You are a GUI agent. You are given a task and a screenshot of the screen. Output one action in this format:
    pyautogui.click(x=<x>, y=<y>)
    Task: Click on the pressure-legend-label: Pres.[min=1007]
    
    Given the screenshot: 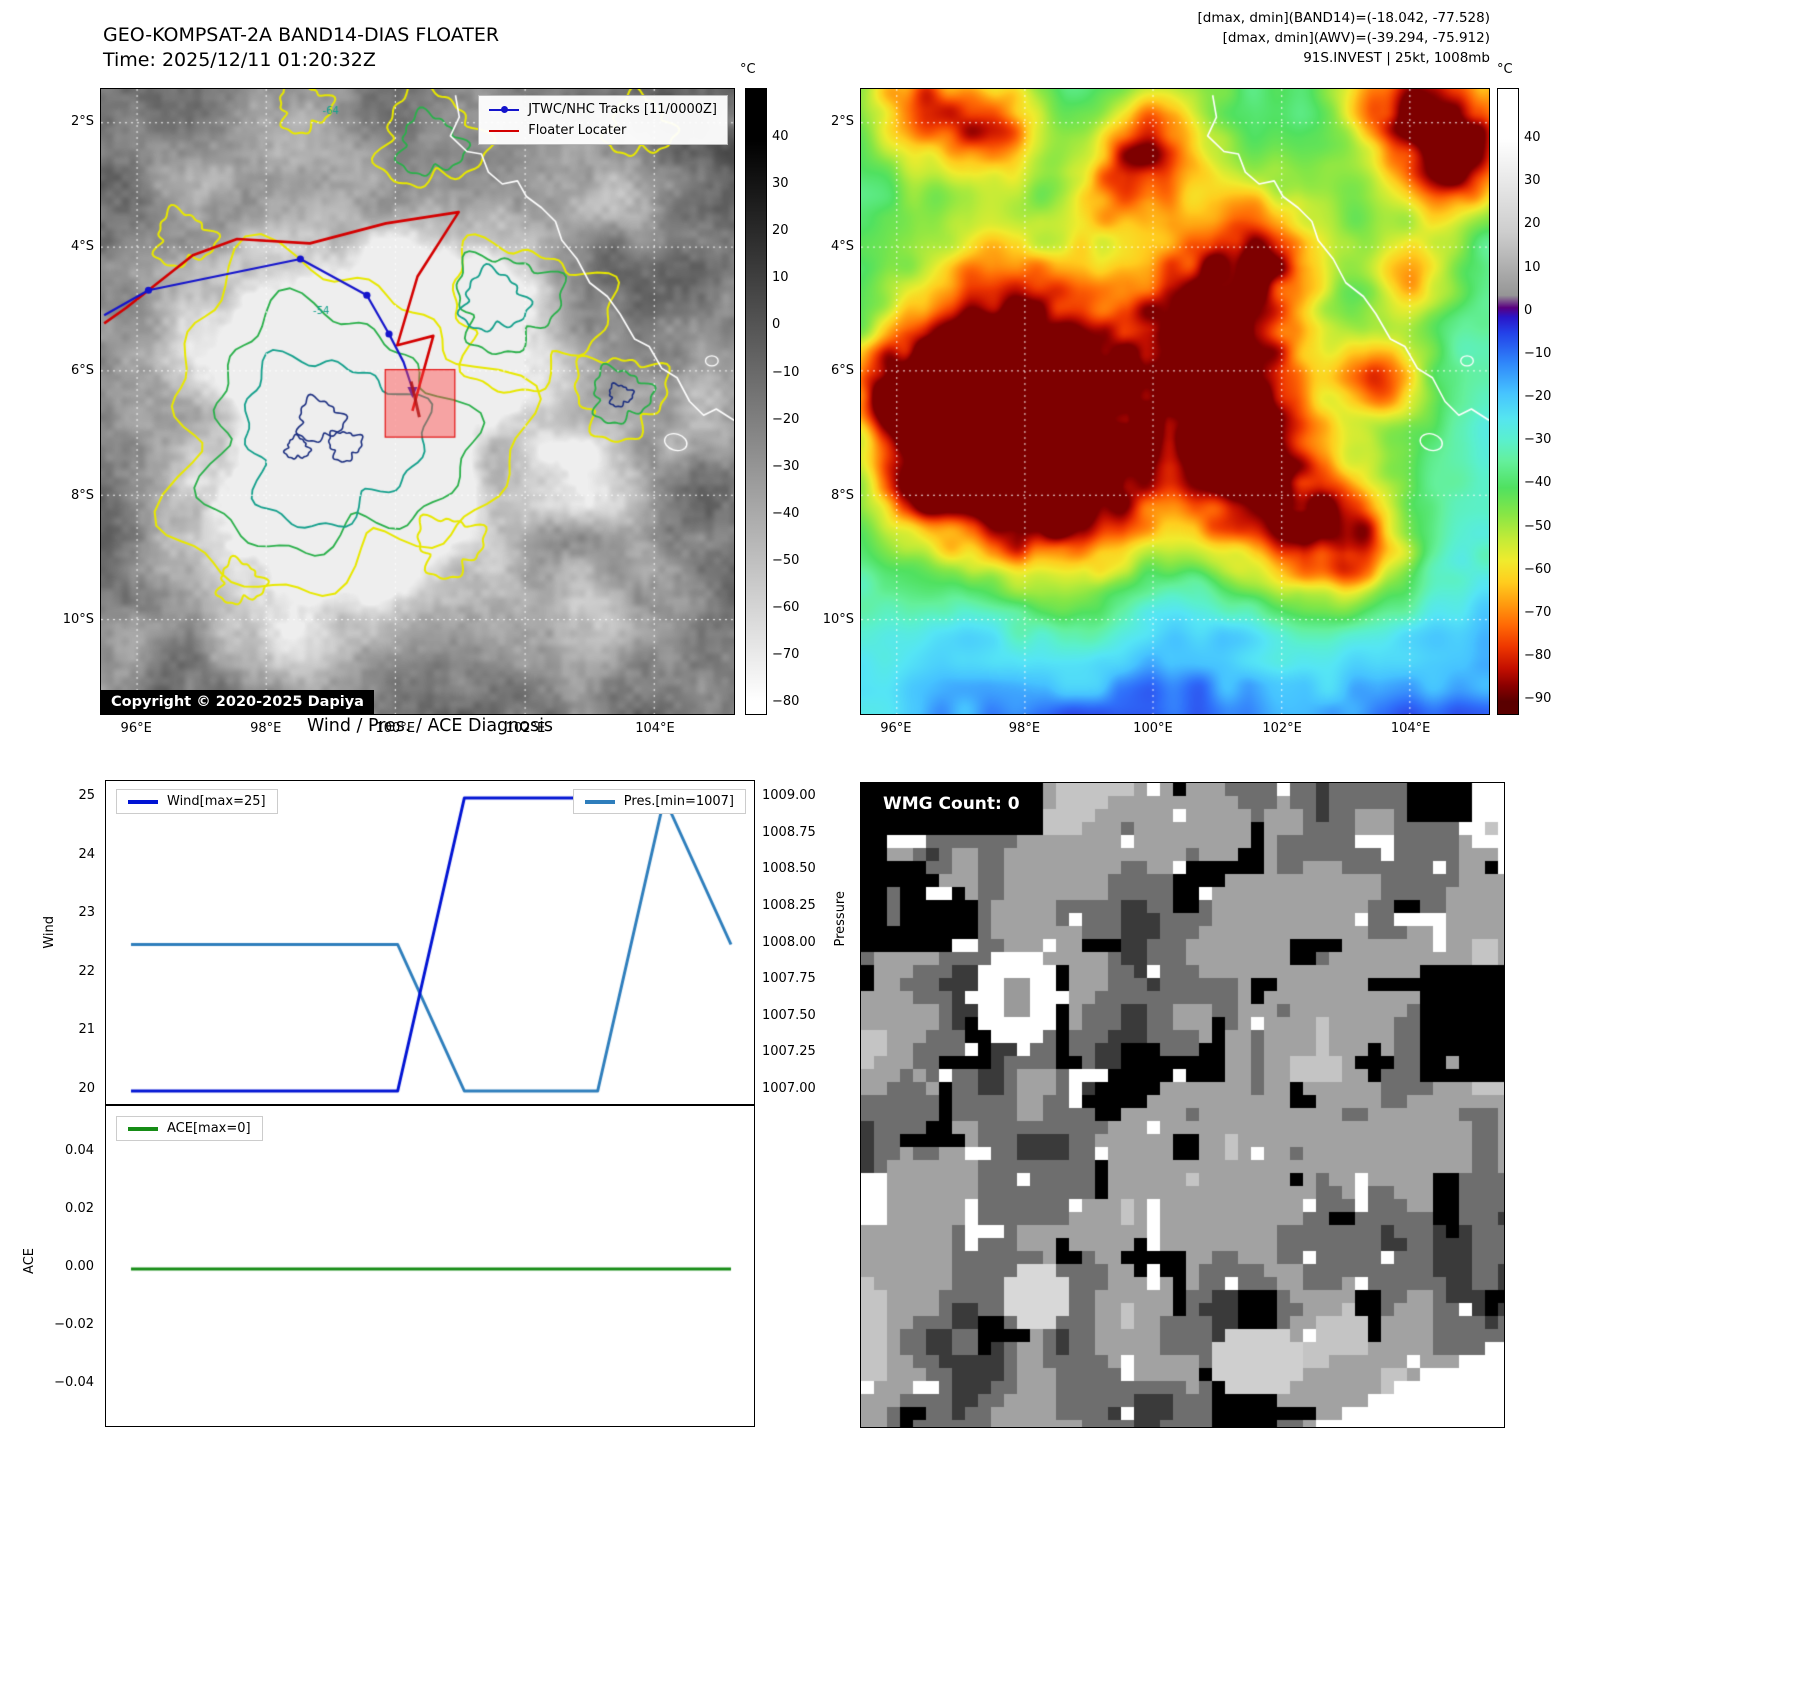 What is the action you would take?
    pyautogui.click(x=678, y=801)
    